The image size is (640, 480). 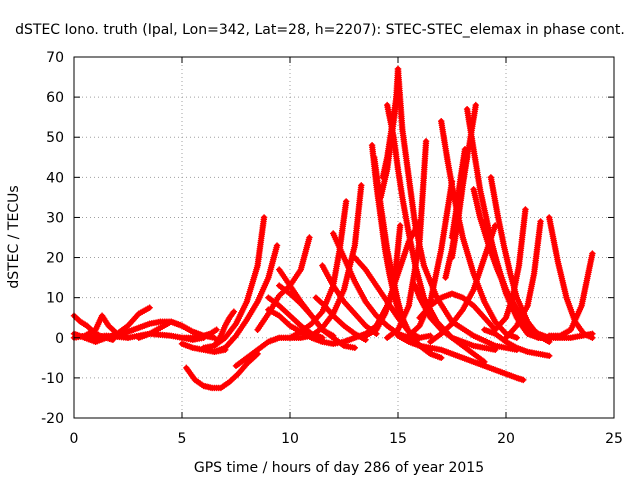 What do you see at coordinates (52, 419) in the screenshot?
I see `y-tick-label: -20` at bounding box center [52, 419].